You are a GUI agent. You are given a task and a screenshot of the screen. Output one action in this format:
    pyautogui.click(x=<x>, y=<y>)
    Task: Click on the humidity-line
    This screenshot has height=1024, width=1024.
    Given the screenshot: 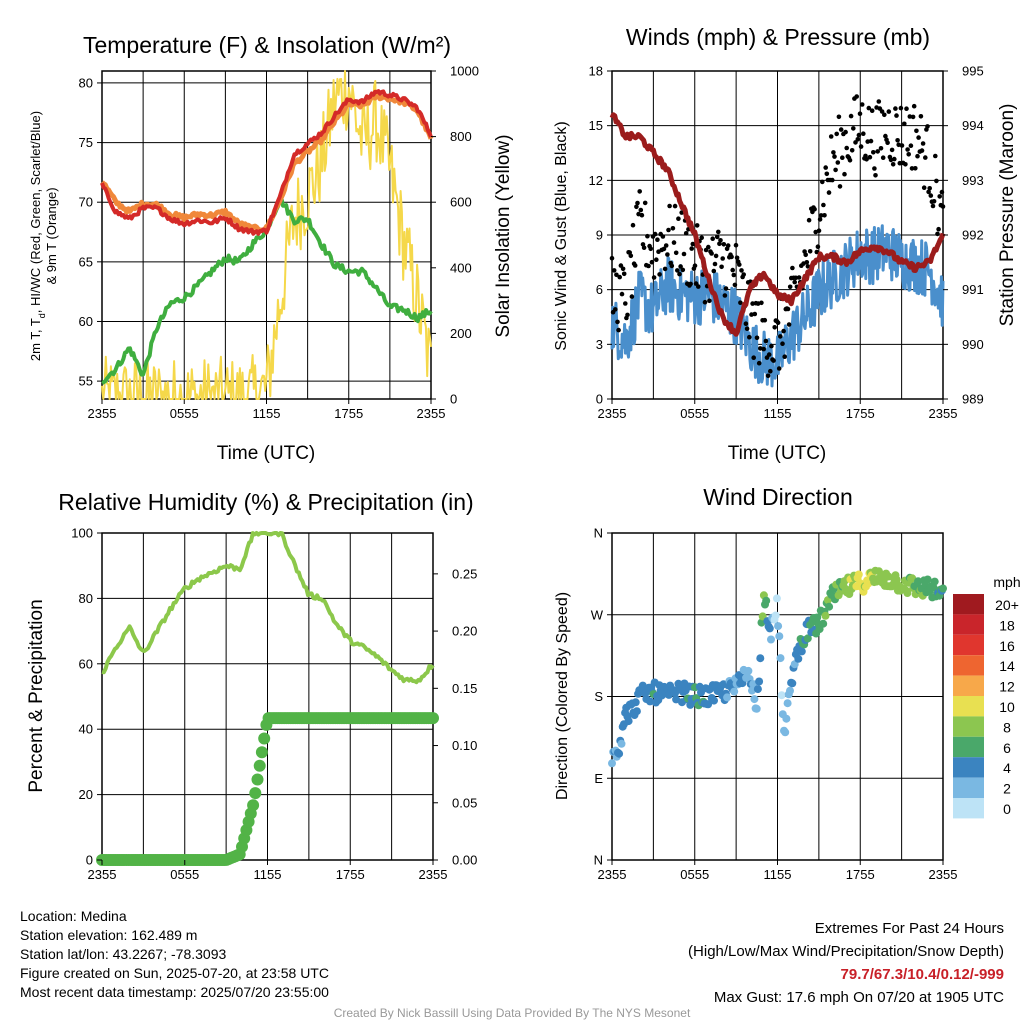 What is the action you would take?
    pyautogui.click(x=268, y=608)
    